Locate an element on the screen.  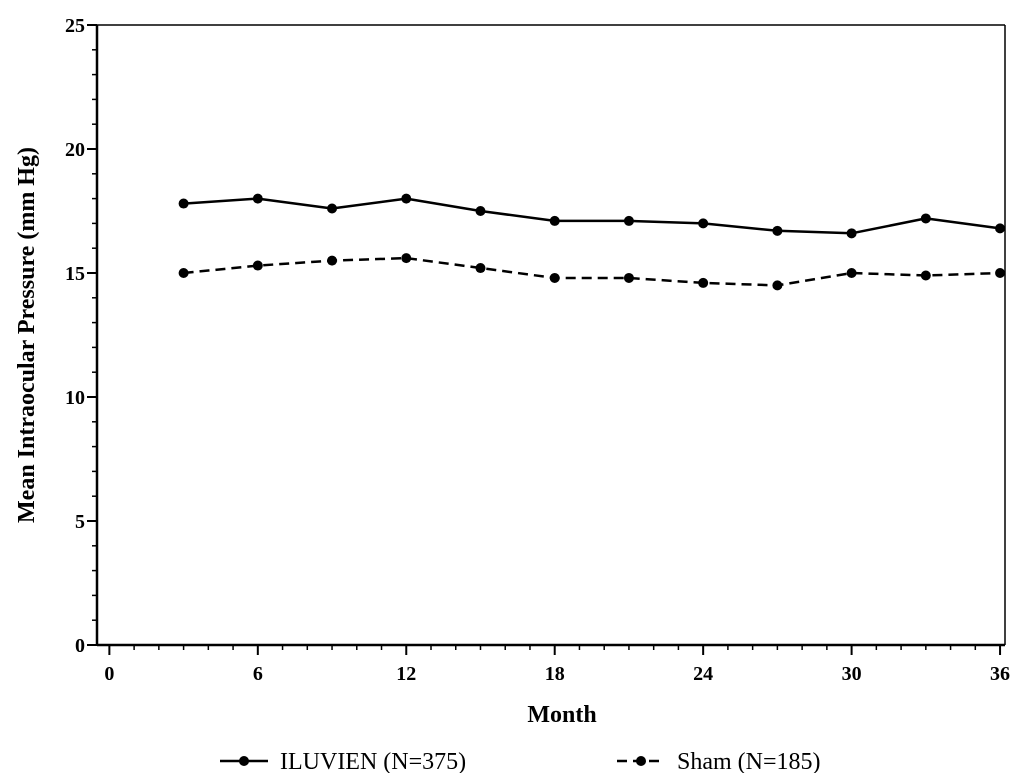
x-tick-label: 0 is located at coordinates (109, 674).